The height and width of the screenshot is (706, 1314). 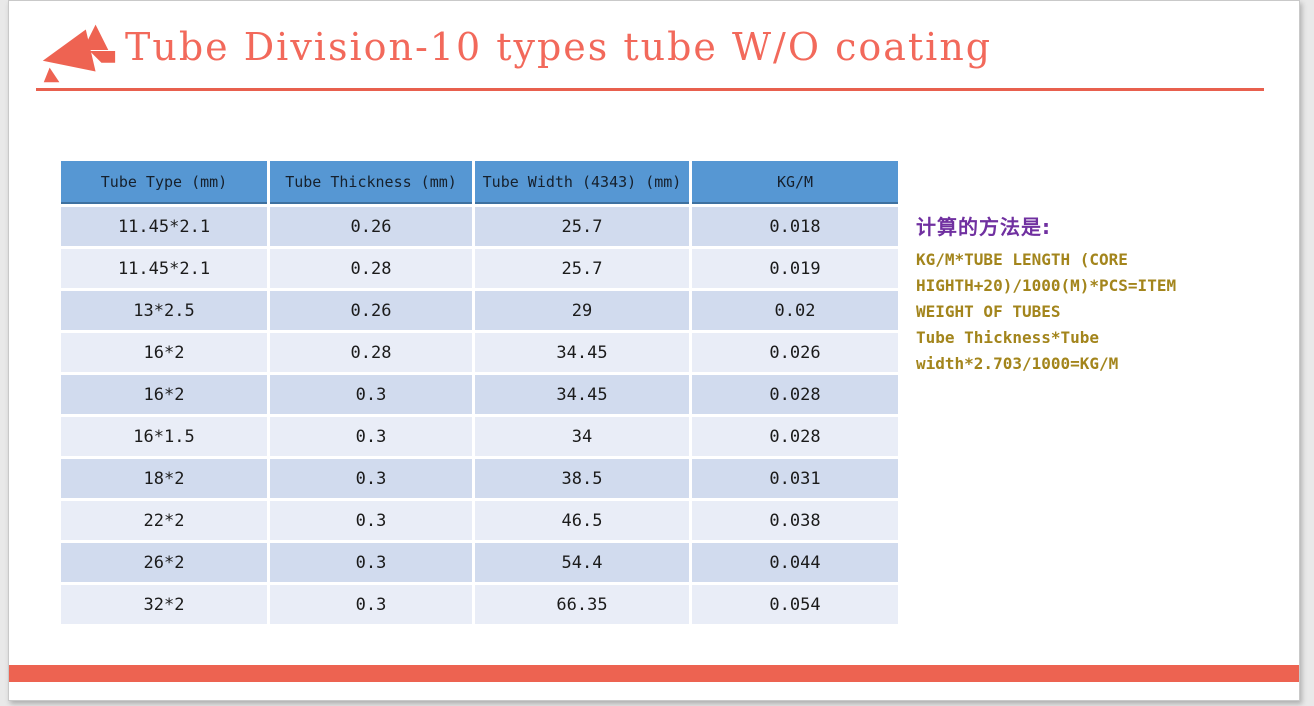 What do you see at coordinates (582, 520) in the screenshot?
I see `table-cell: 46.5` at bounding box center [582, 520].